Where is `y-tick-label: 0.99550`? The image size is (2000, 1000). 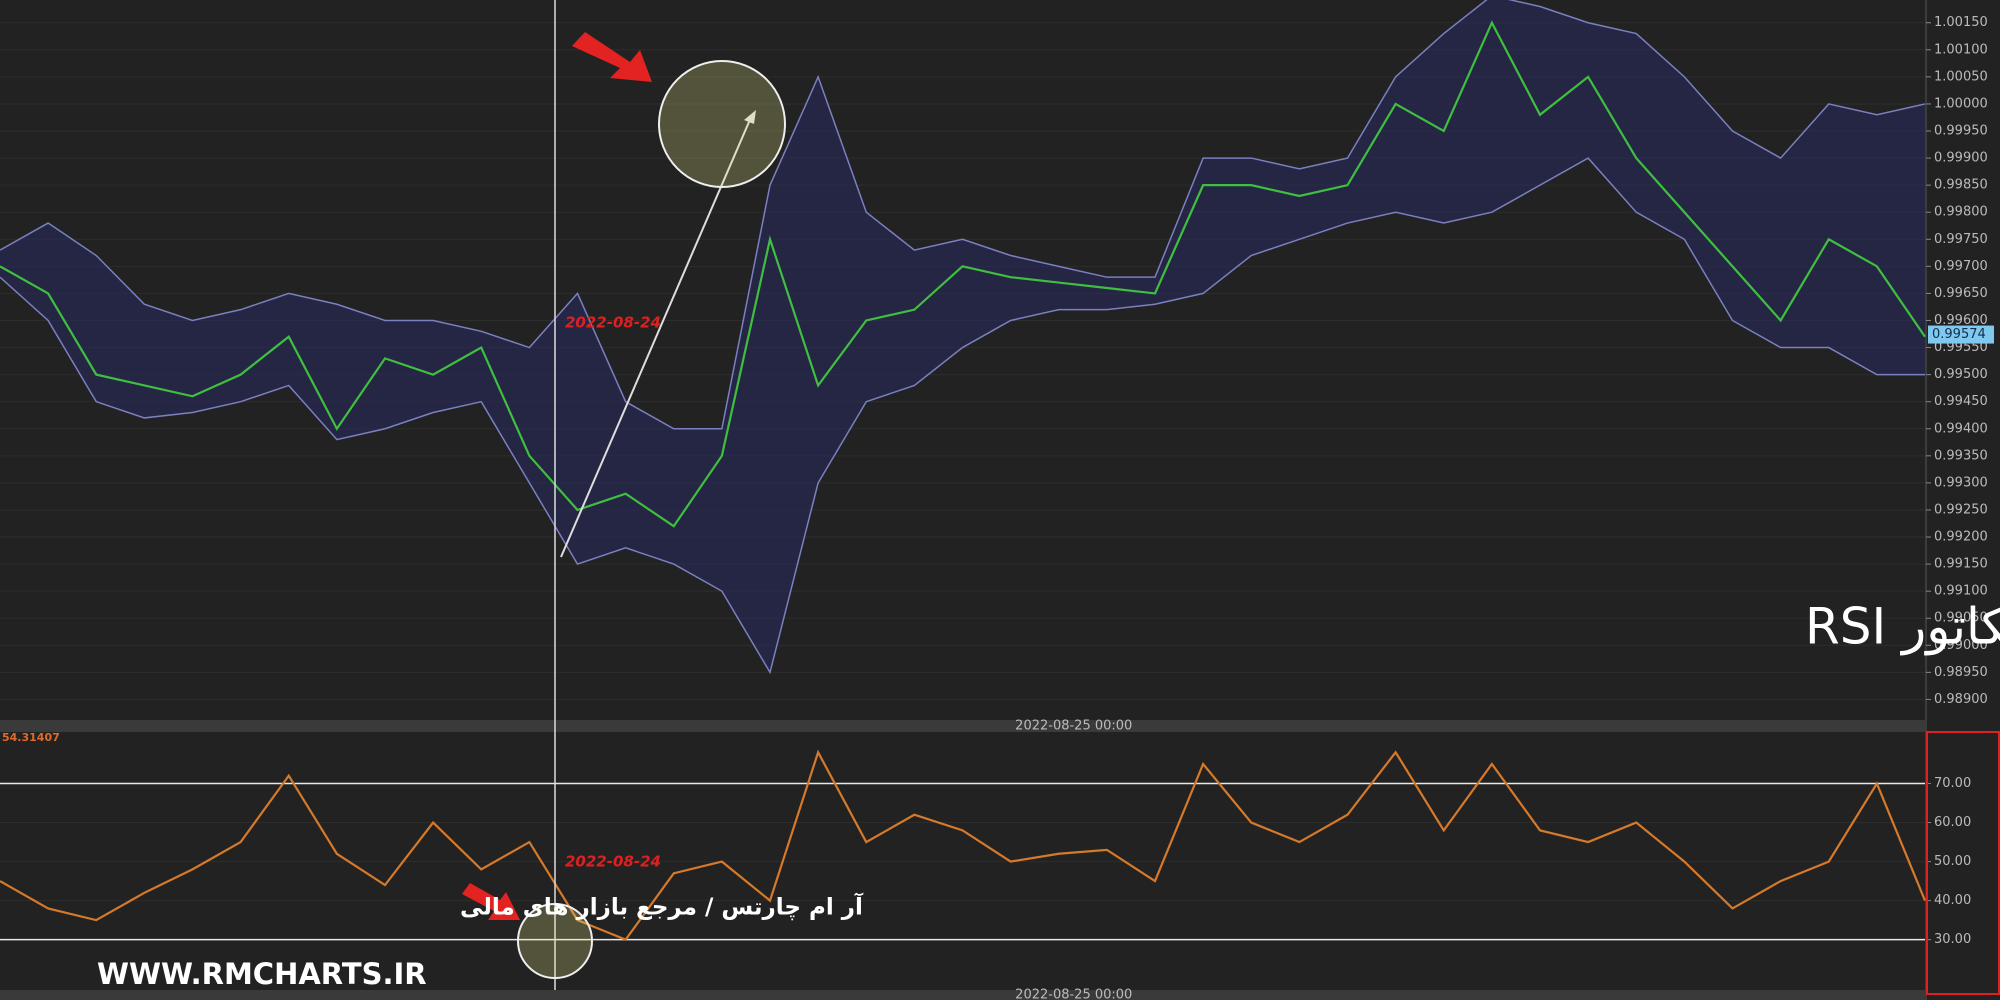
y-tick-label: 0.99550 is located at coordinates (1961, 347).